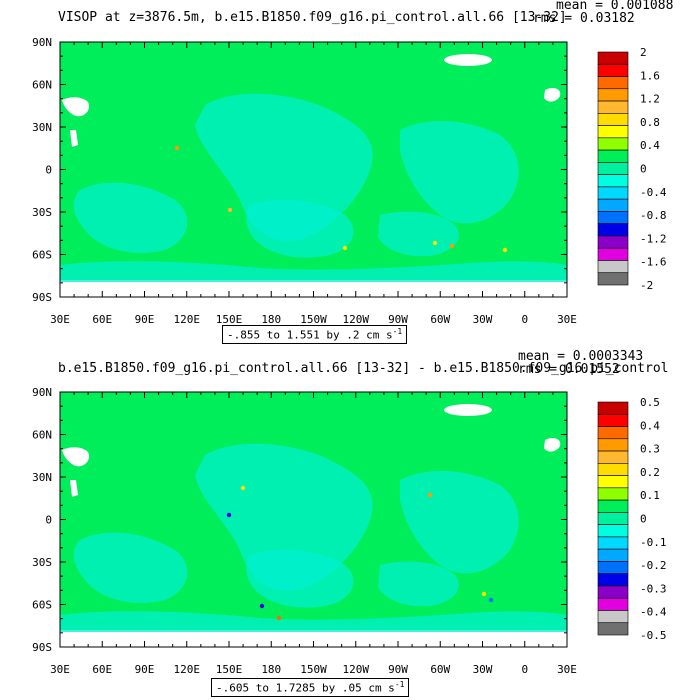 The width and height of the screenshot is (700, 700). What do you see at coordinates (653, 262) in the screenshot?
I see `colorbar-label: -1.6` at bounding box center [653, 262].